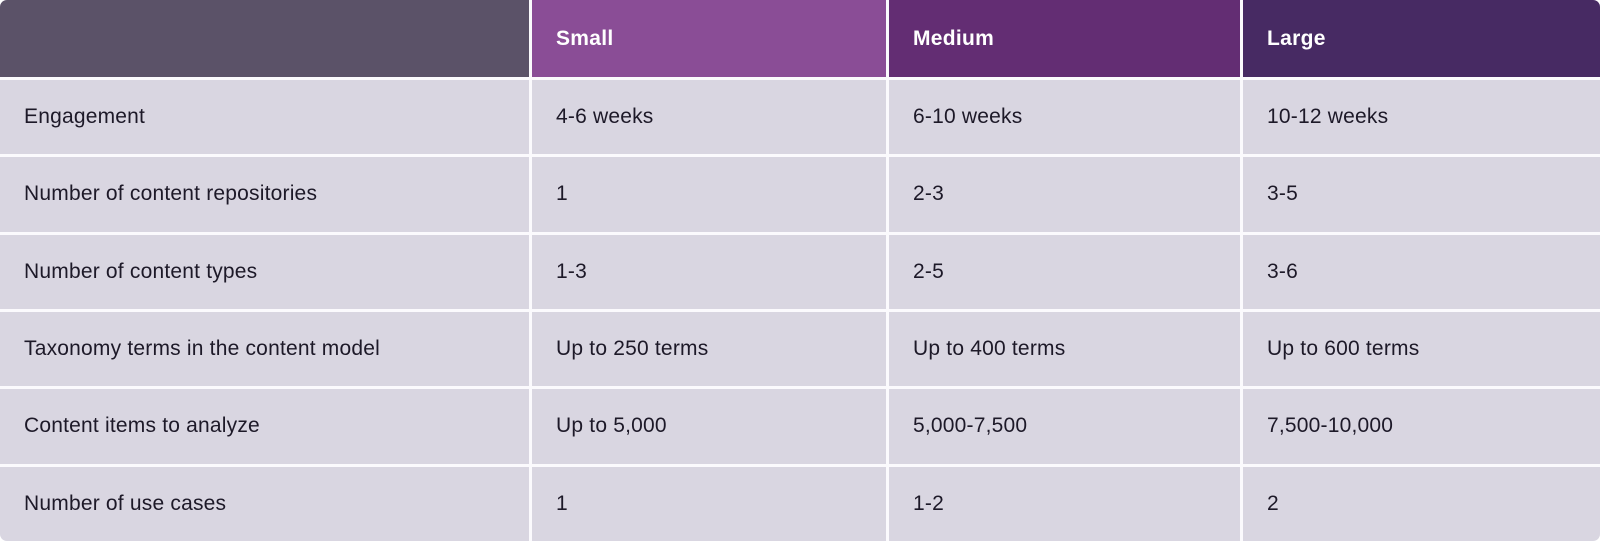  Describe the element at coordinates (709, 503) in the screenshot. I see `cell-use-cases-small: 1` at that location.